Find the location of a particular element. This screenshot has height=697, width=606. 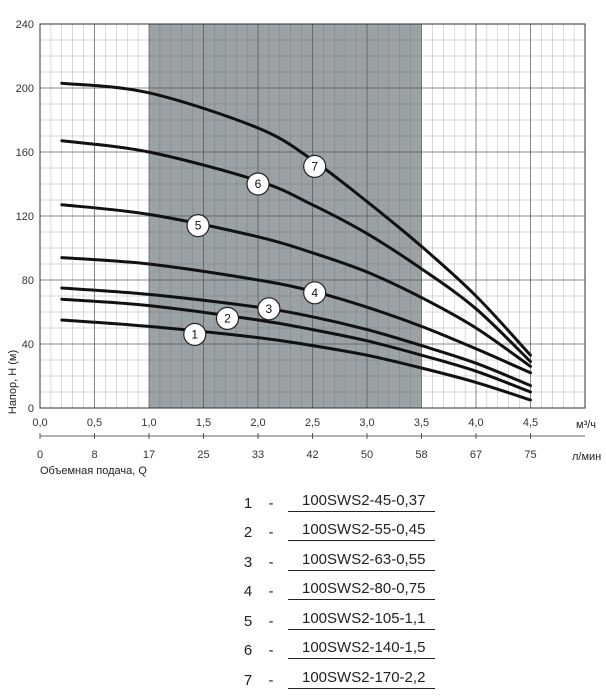

marker-label: 4 is located at coordinates (314, 293).